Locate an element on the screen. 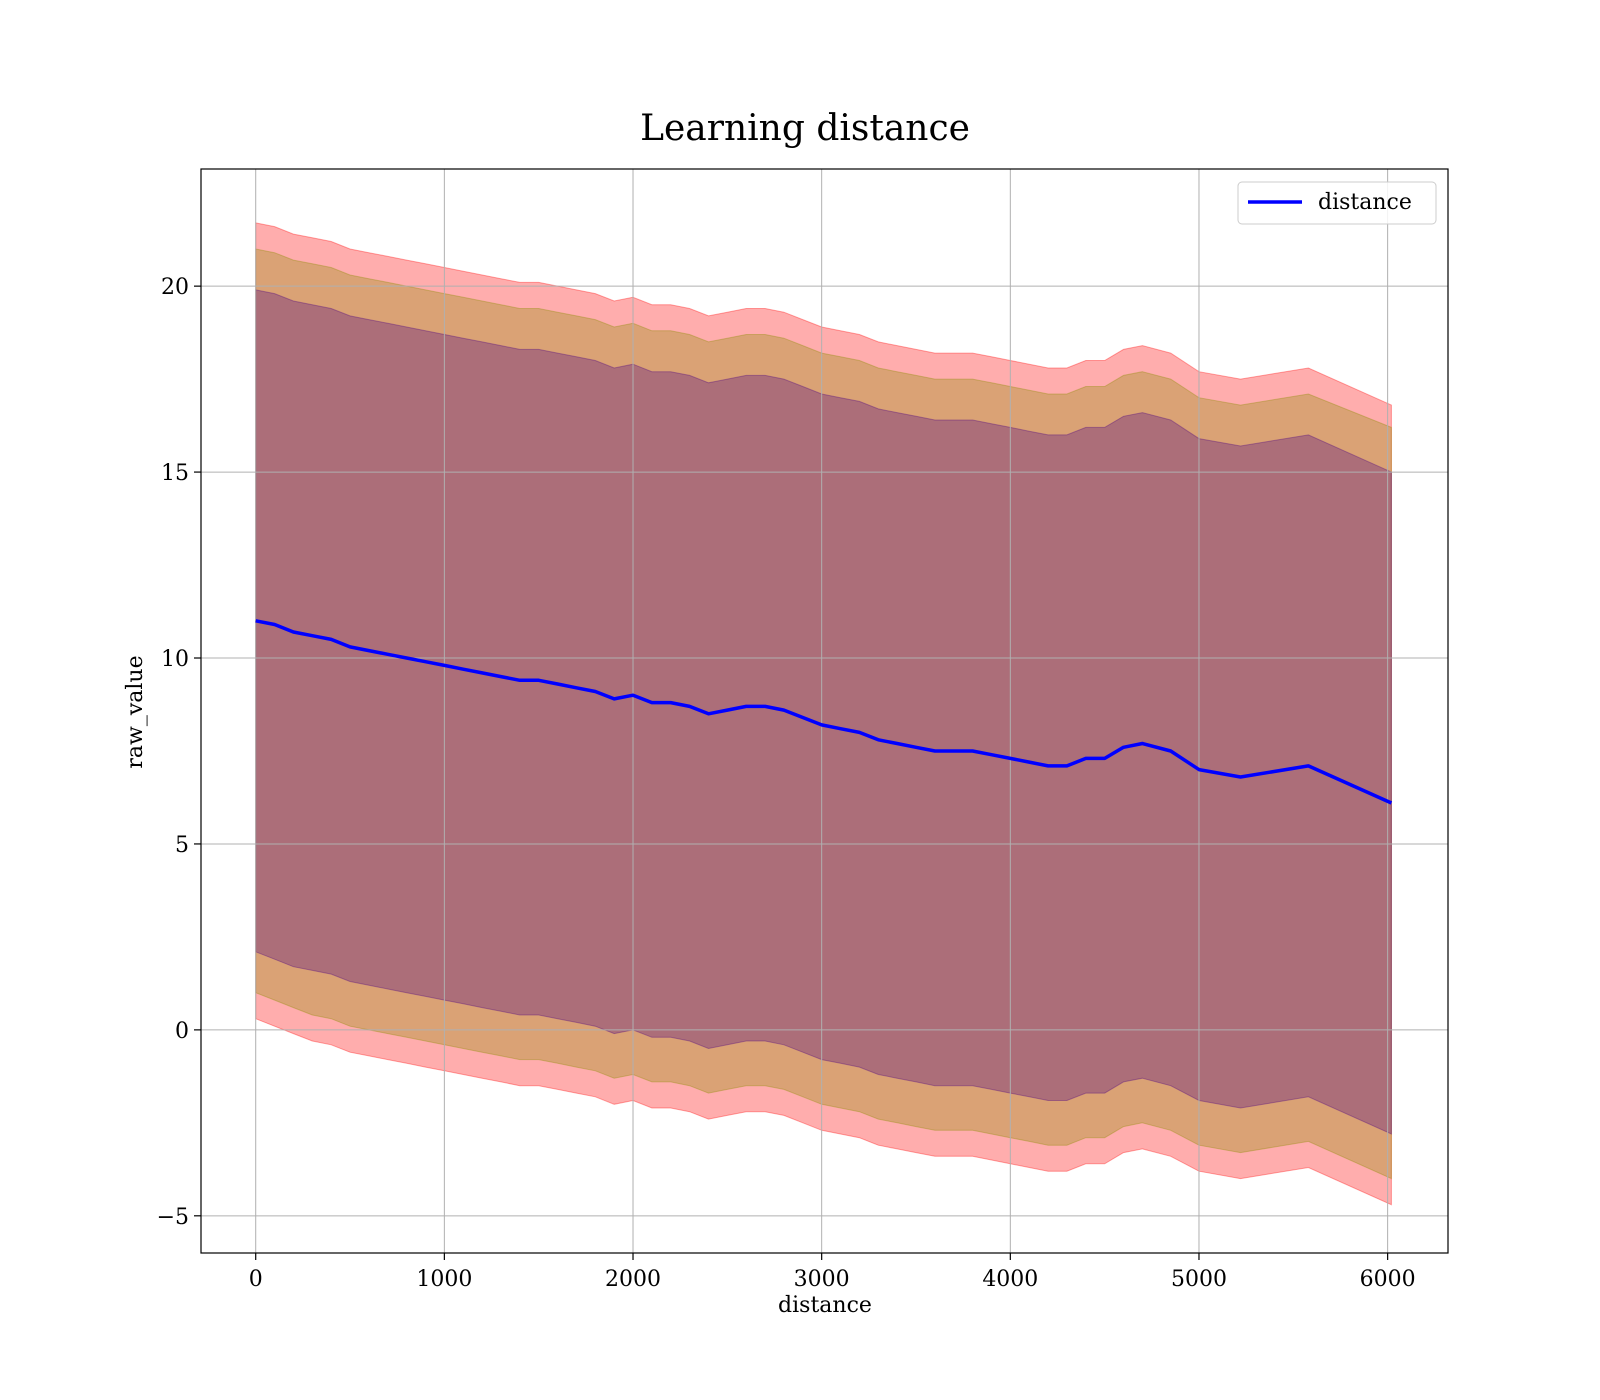 Image resolution: width=1600 pixels, height=1400 pixels. x-tick-label-6: 6000 is located at coordinates (1388, 1279).